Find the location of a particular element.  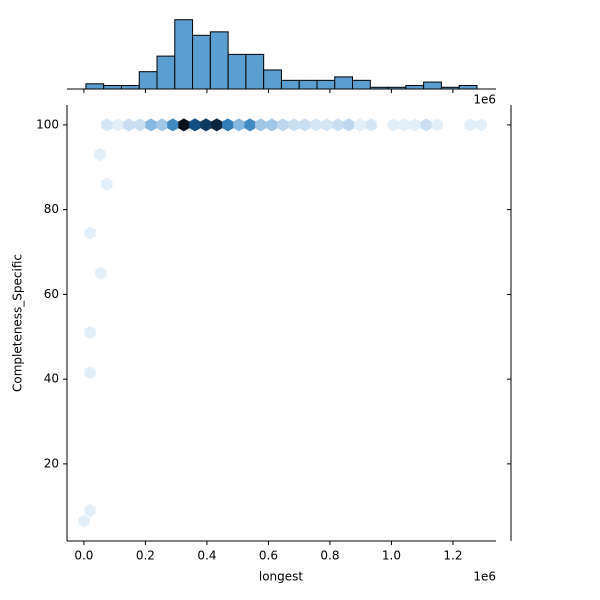

x-tick-label: 0.8 is located at coordinates (329, 556).